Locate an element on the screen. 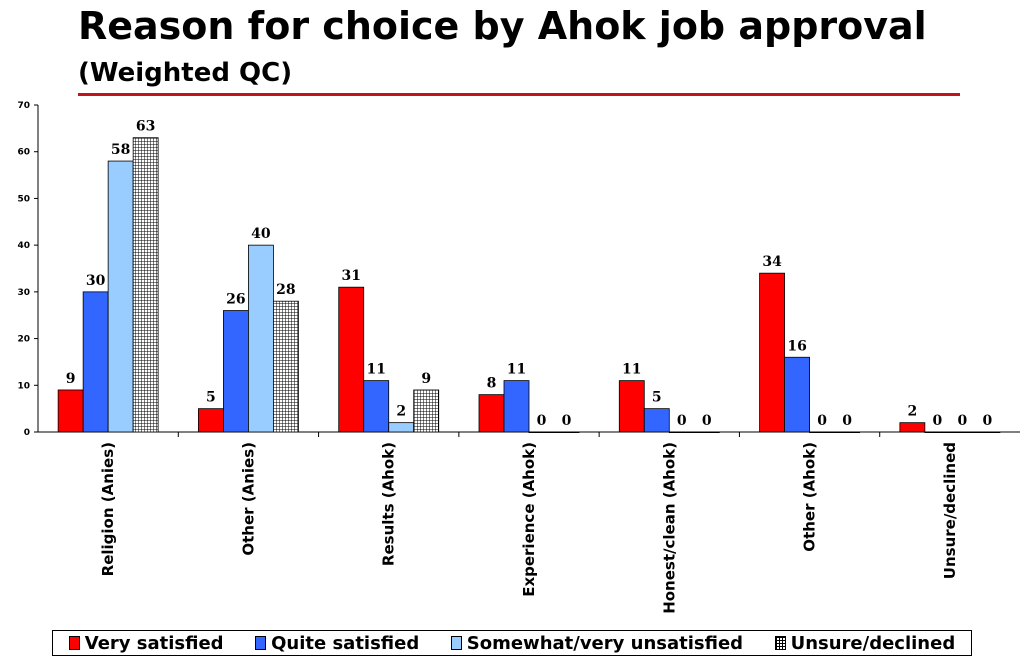 This screenshot has height=662, width=1024. legend-item: Very satisfied is located at coordinates (146, 643).